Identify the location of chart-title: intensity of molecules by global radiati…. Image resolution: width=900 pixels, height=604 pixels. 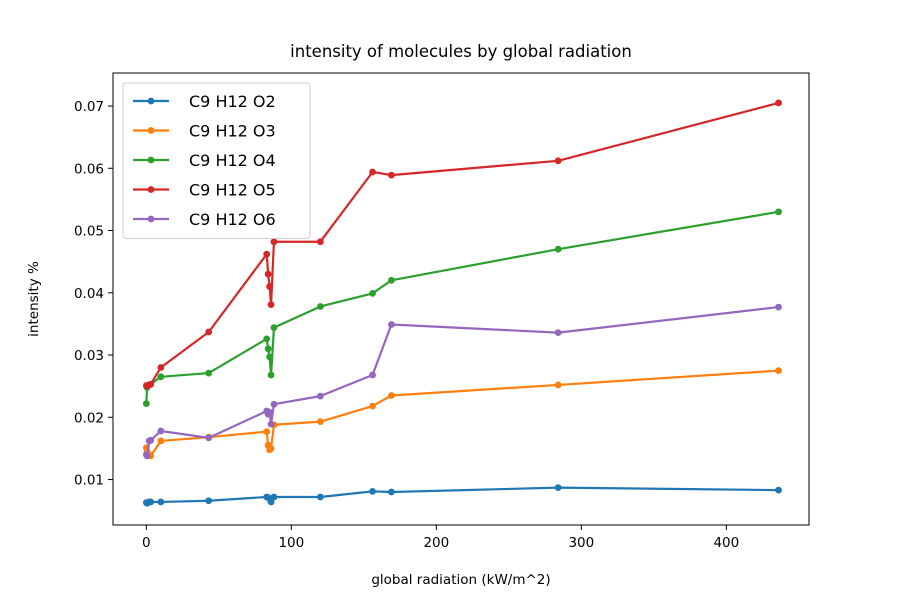
(461, 51).